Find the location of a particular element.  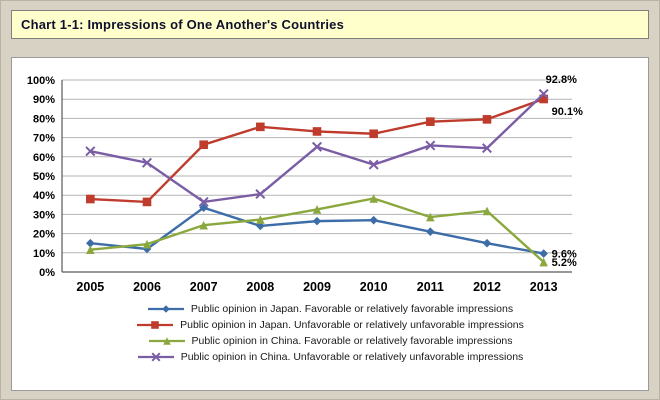

svg-text: 2011 is located at coordinates (430, 287).